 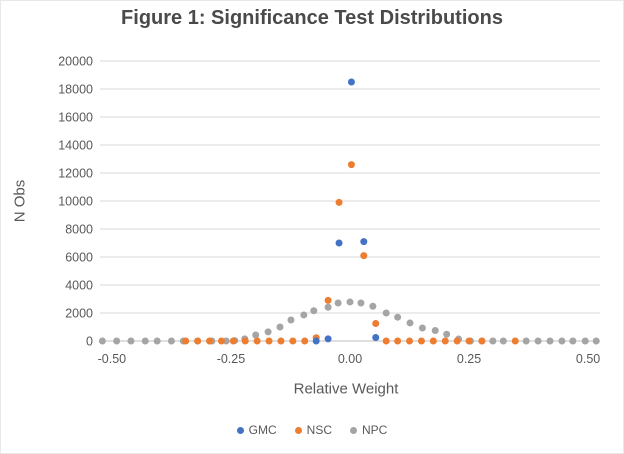 I want to click on x-tick-label: 0.00, so click(x=350, y=359).